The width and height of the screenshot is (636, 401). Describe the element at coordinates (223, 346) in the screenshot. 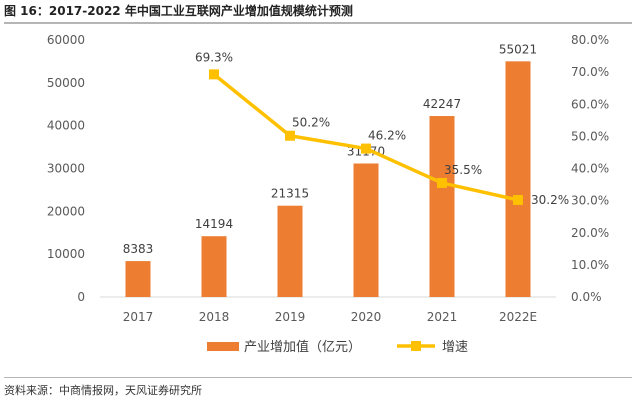

I see `legend-bar-swatch` at that location.